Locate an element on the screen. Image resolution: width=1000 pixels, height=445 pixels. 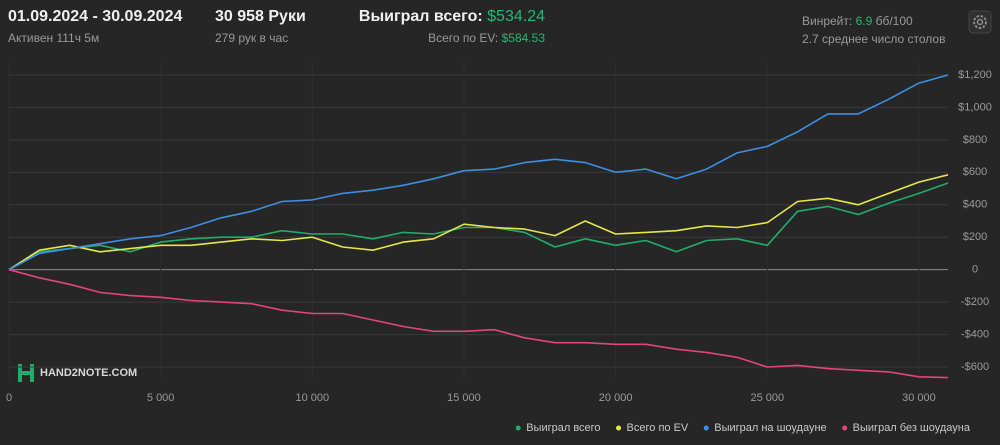
legend-item: Выиграл на шоудауне is located at coordinates (765, 428).